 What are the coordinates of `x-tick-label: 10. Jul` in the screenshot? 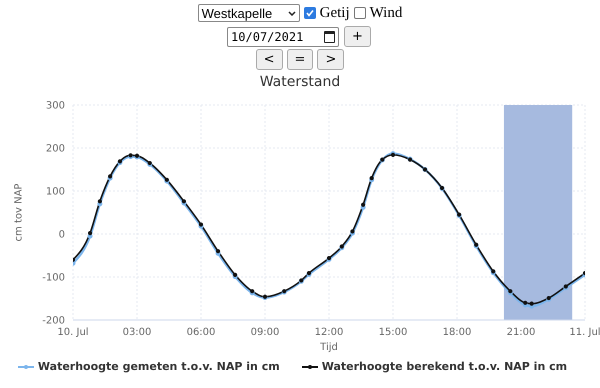 It's located at (73, 332).